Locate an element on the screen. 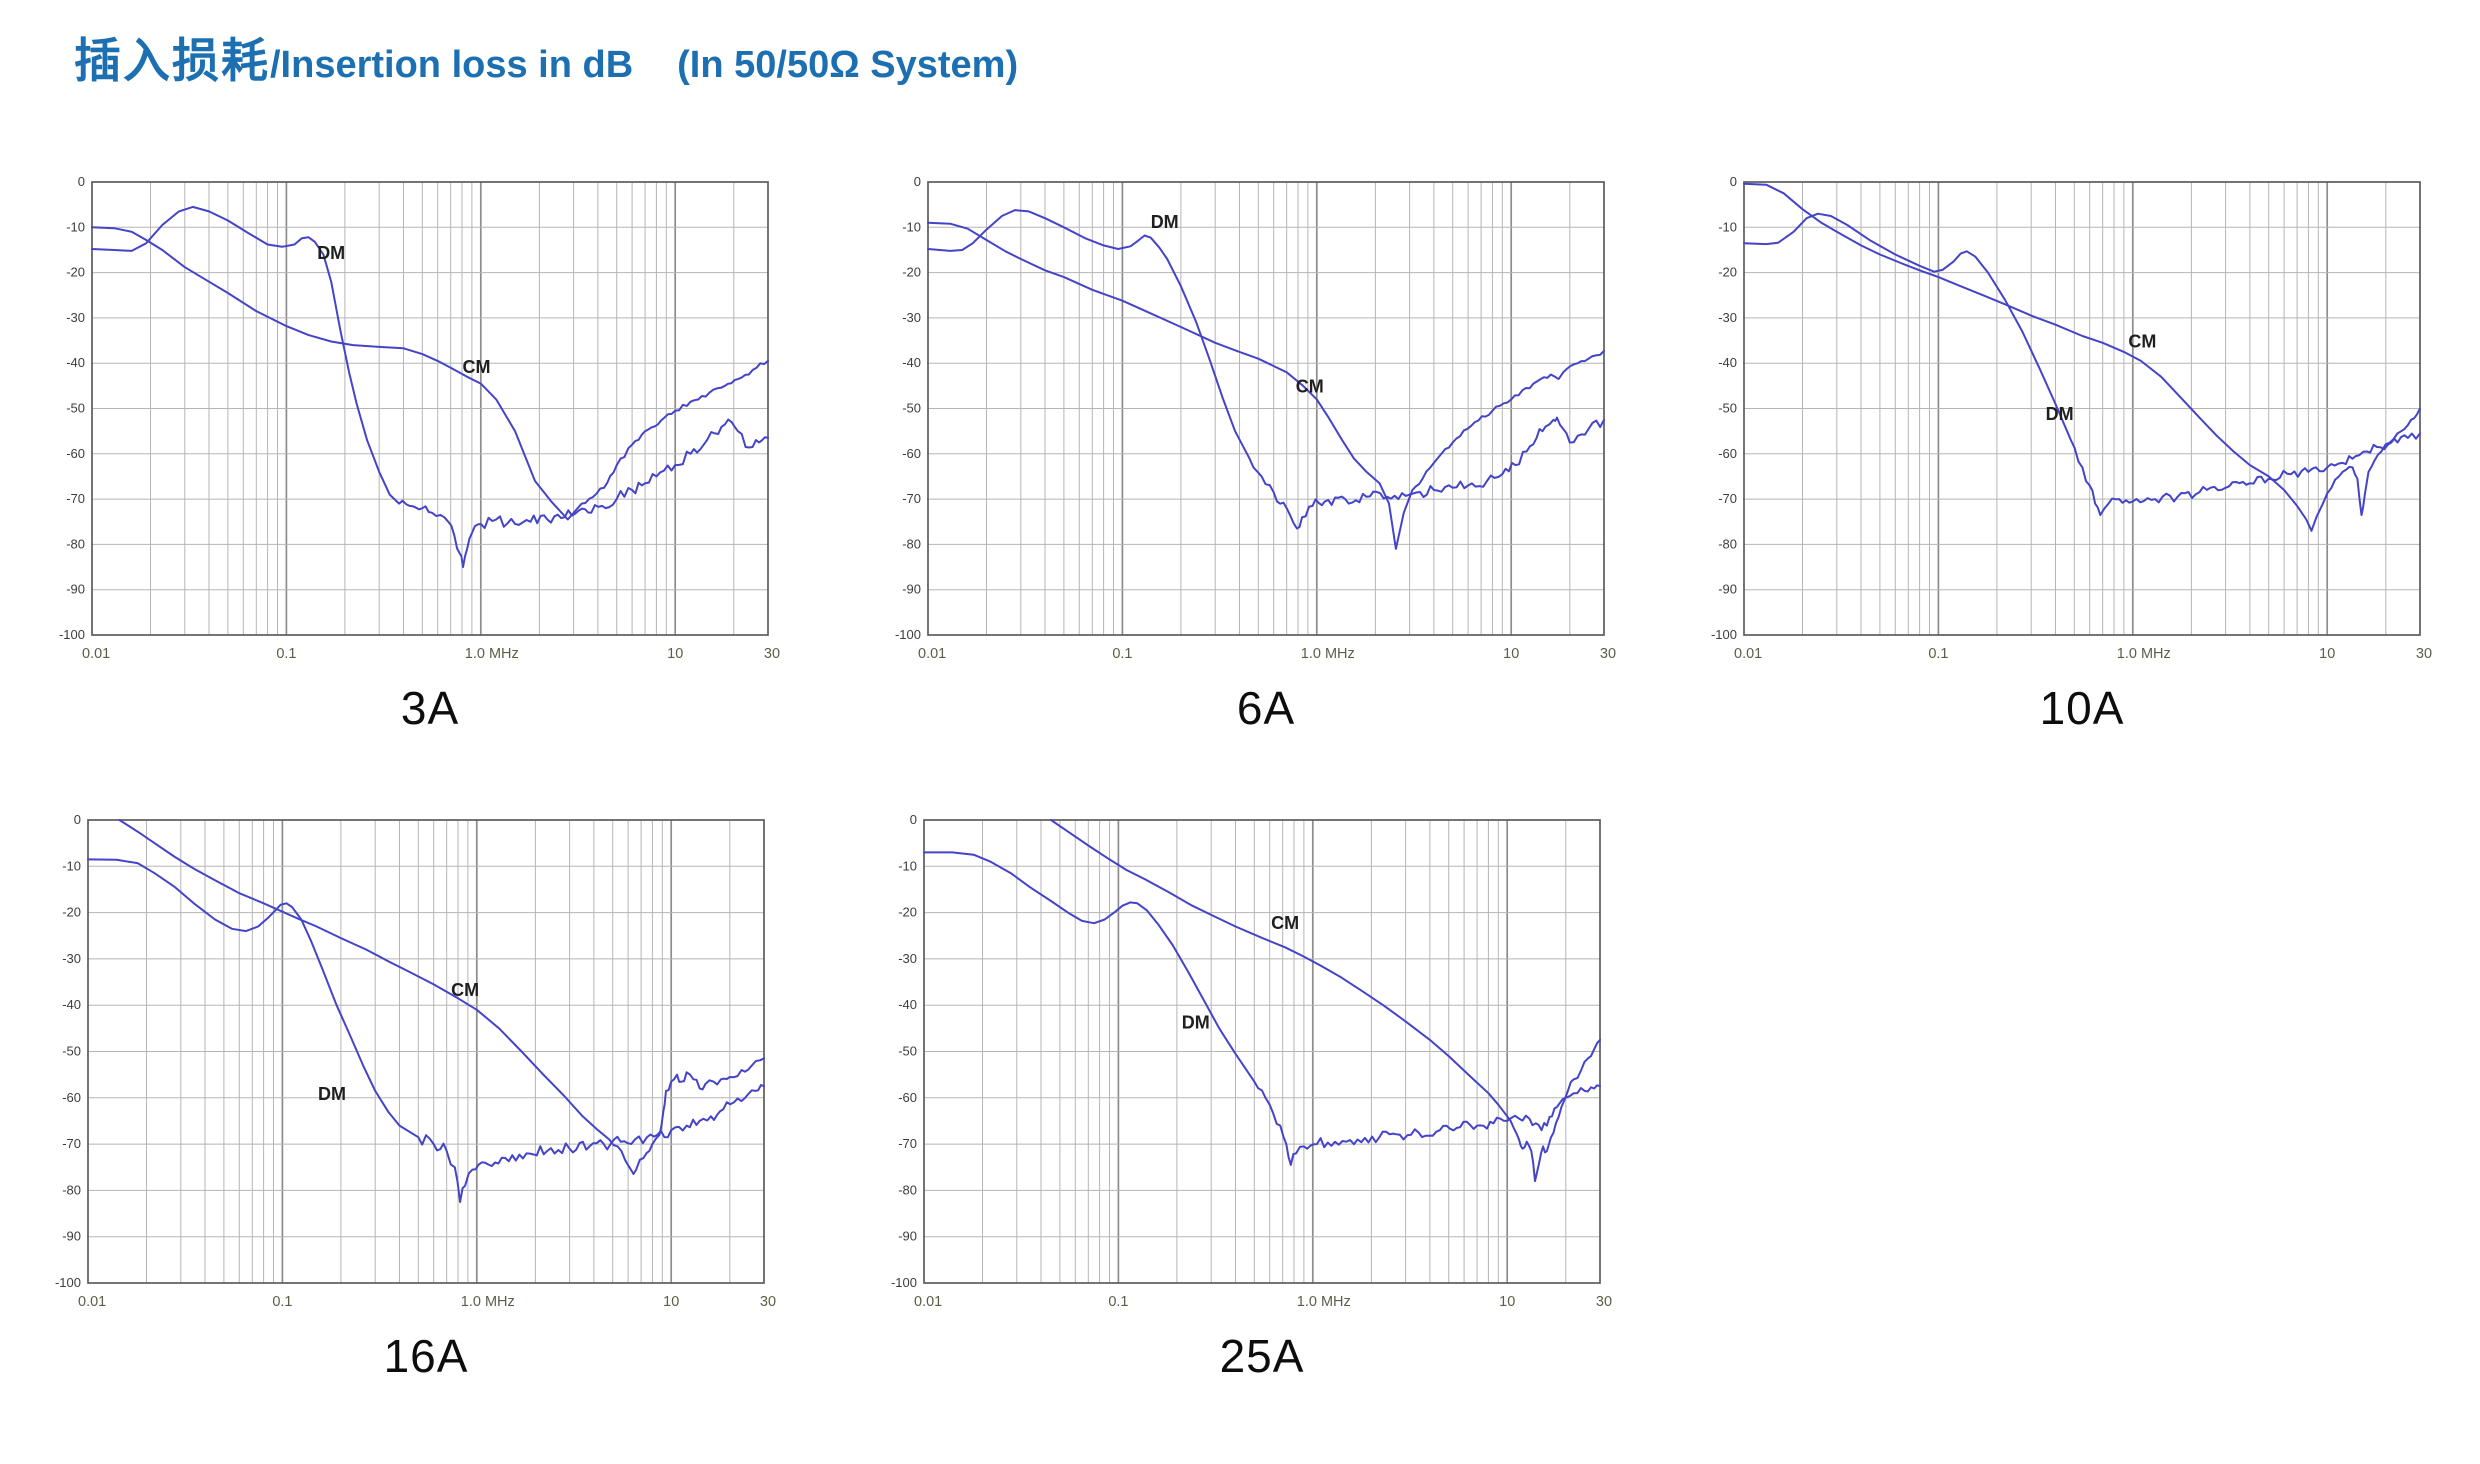  chart-title-6a: 6A is located at coordinates (1266, 708).